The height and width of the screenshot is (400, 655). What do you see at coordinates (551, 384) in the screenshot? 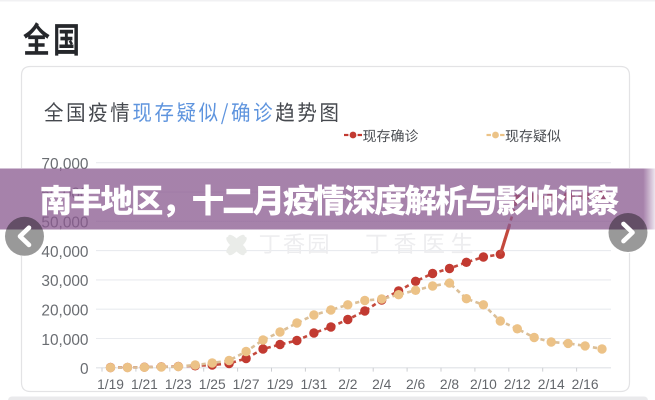
I see `svg-text: 2/14` at bounding box center [551, 384].